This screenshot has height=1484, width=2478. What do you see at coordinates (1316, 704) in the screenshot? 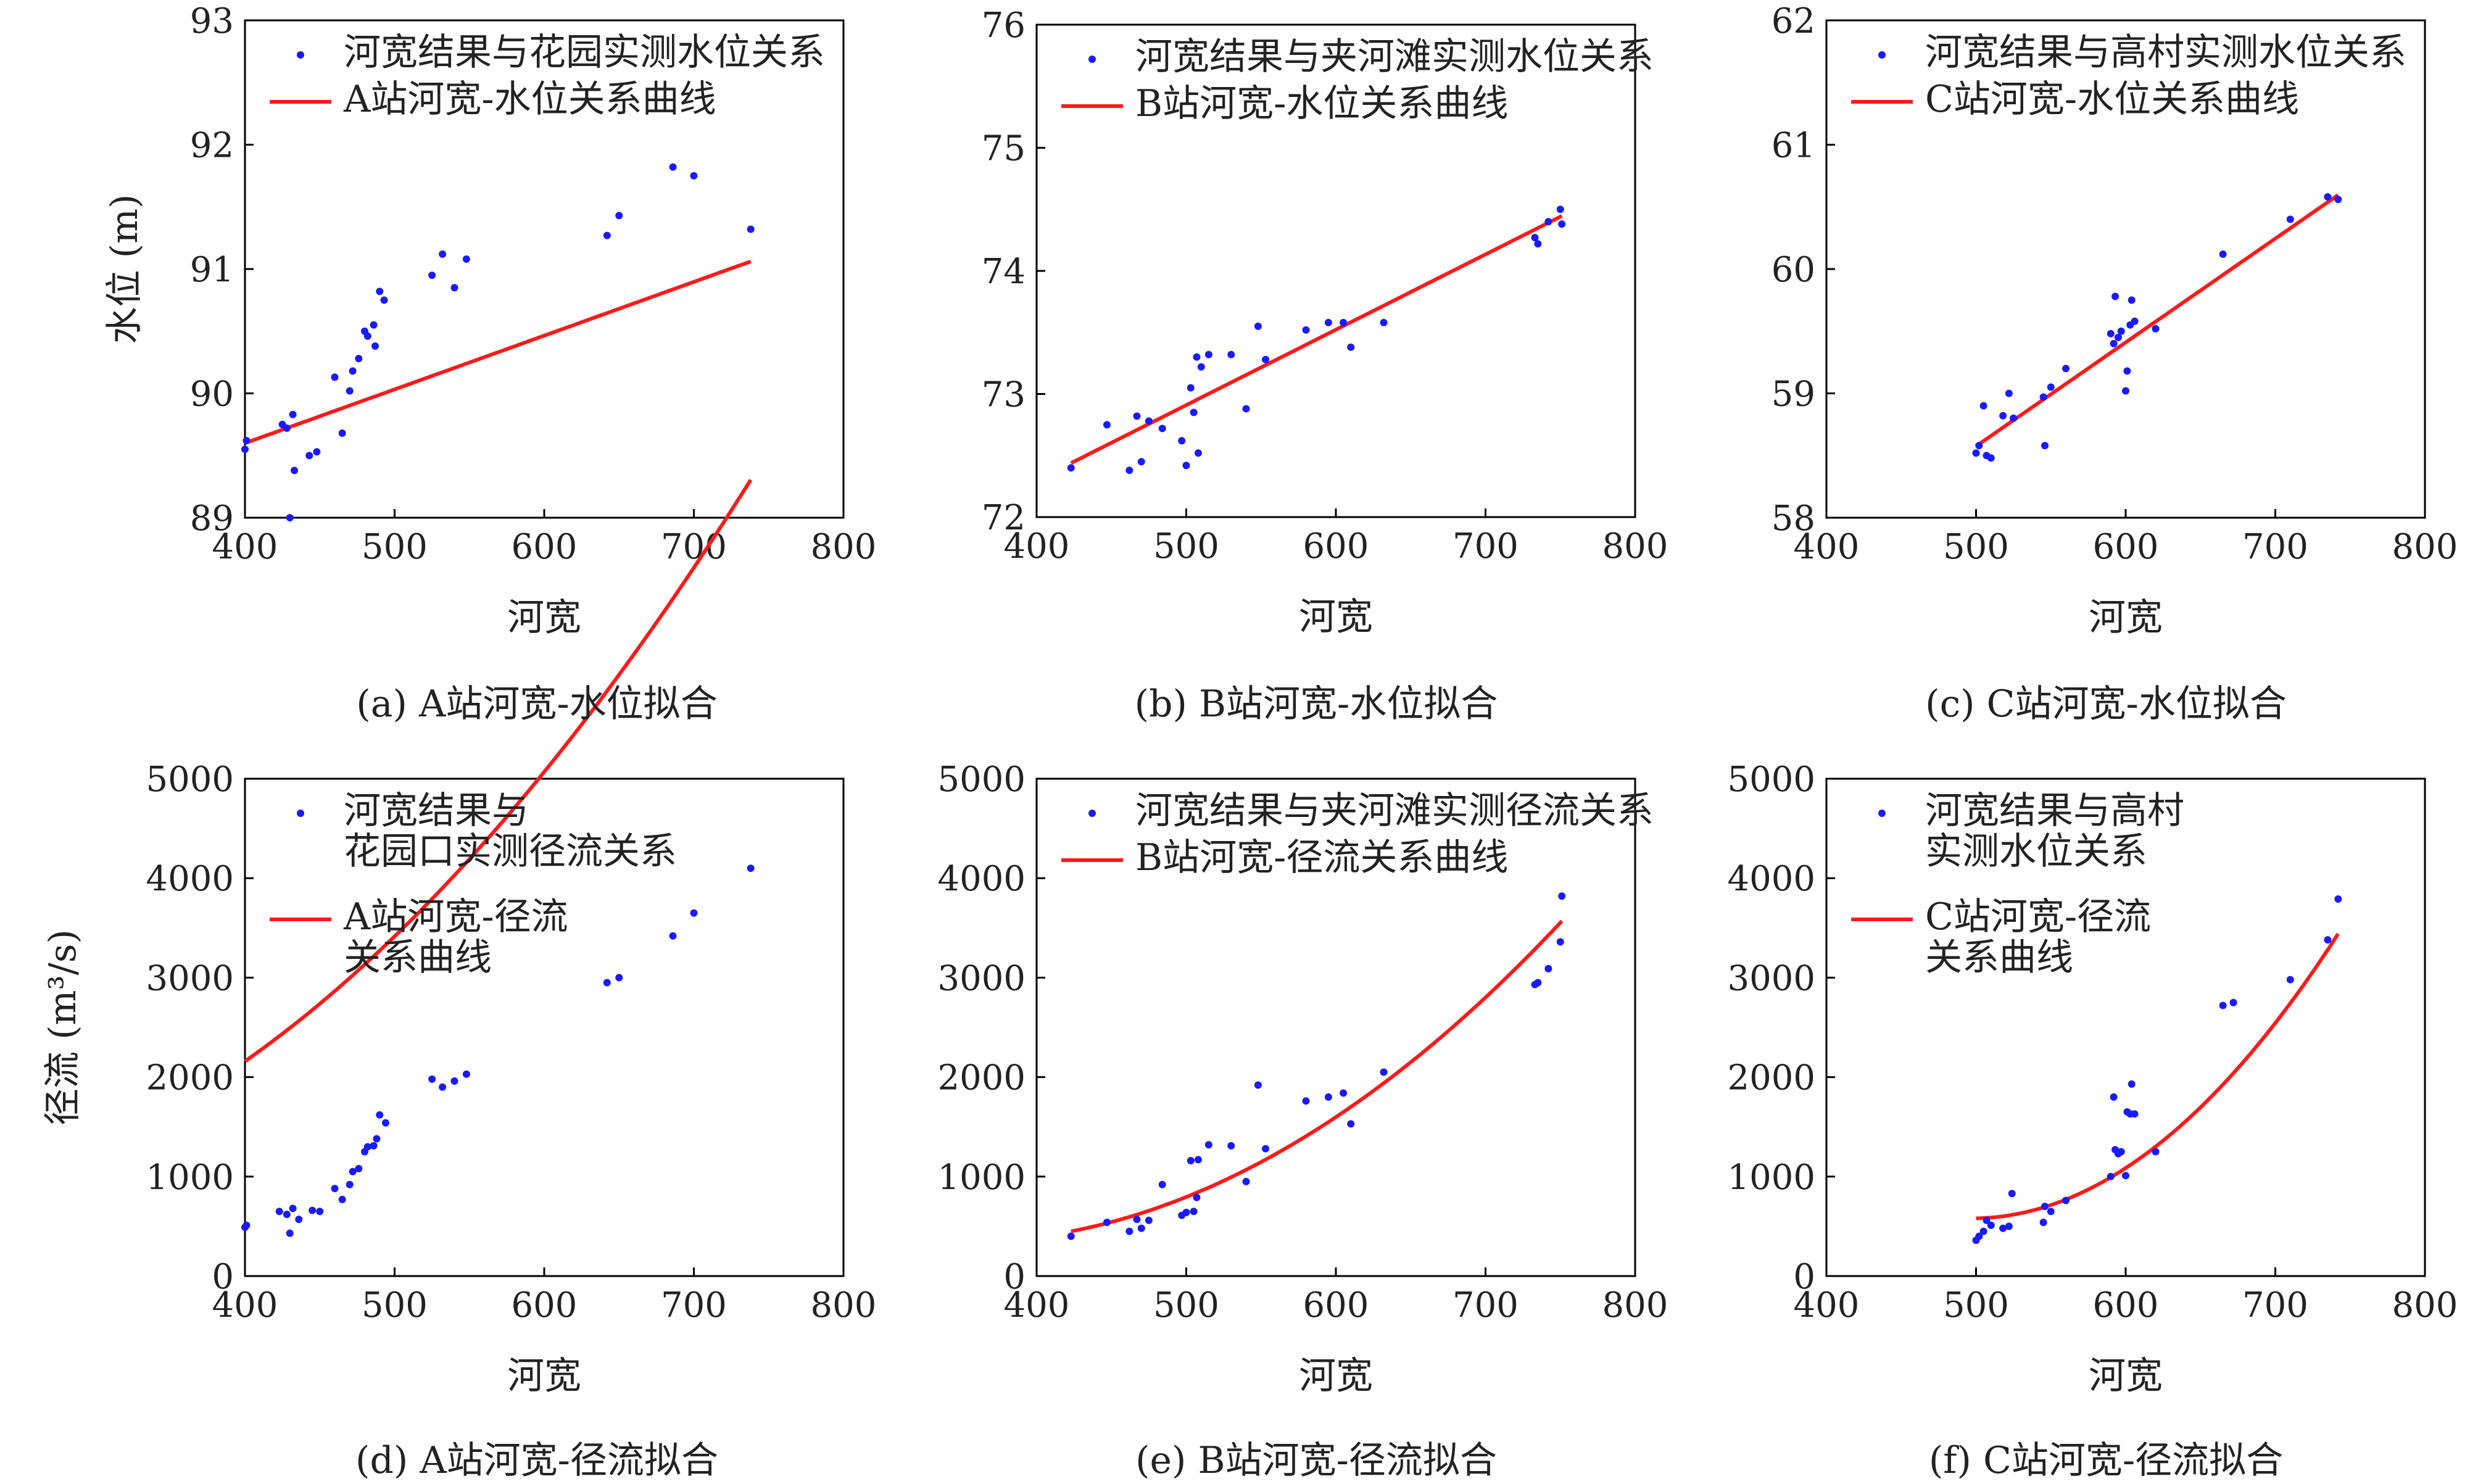
I see `caption-b: (b) B站河宽-水位拟合` at bounding box center [1316, 704].